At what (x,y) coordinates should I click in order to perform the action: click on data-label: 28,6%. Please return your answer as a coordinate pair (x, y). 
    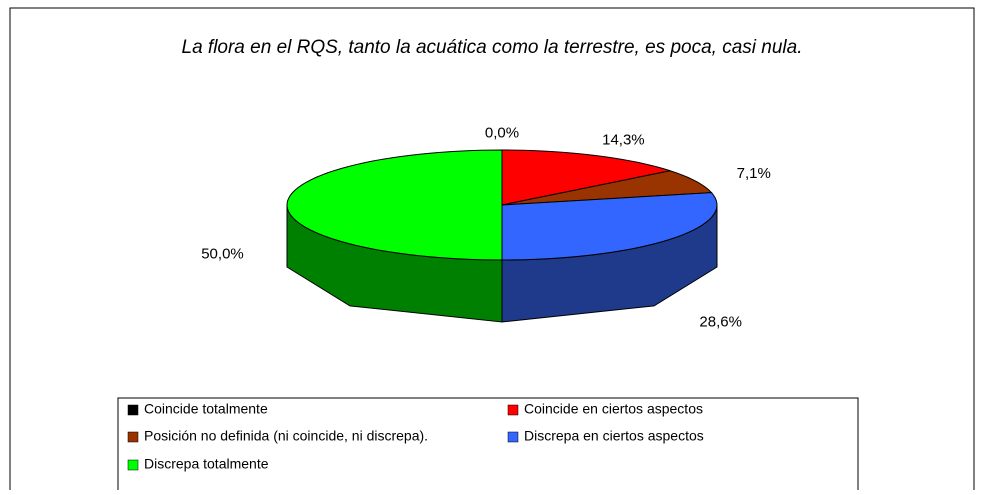
    Looking at the image, I should click on (720, 321).